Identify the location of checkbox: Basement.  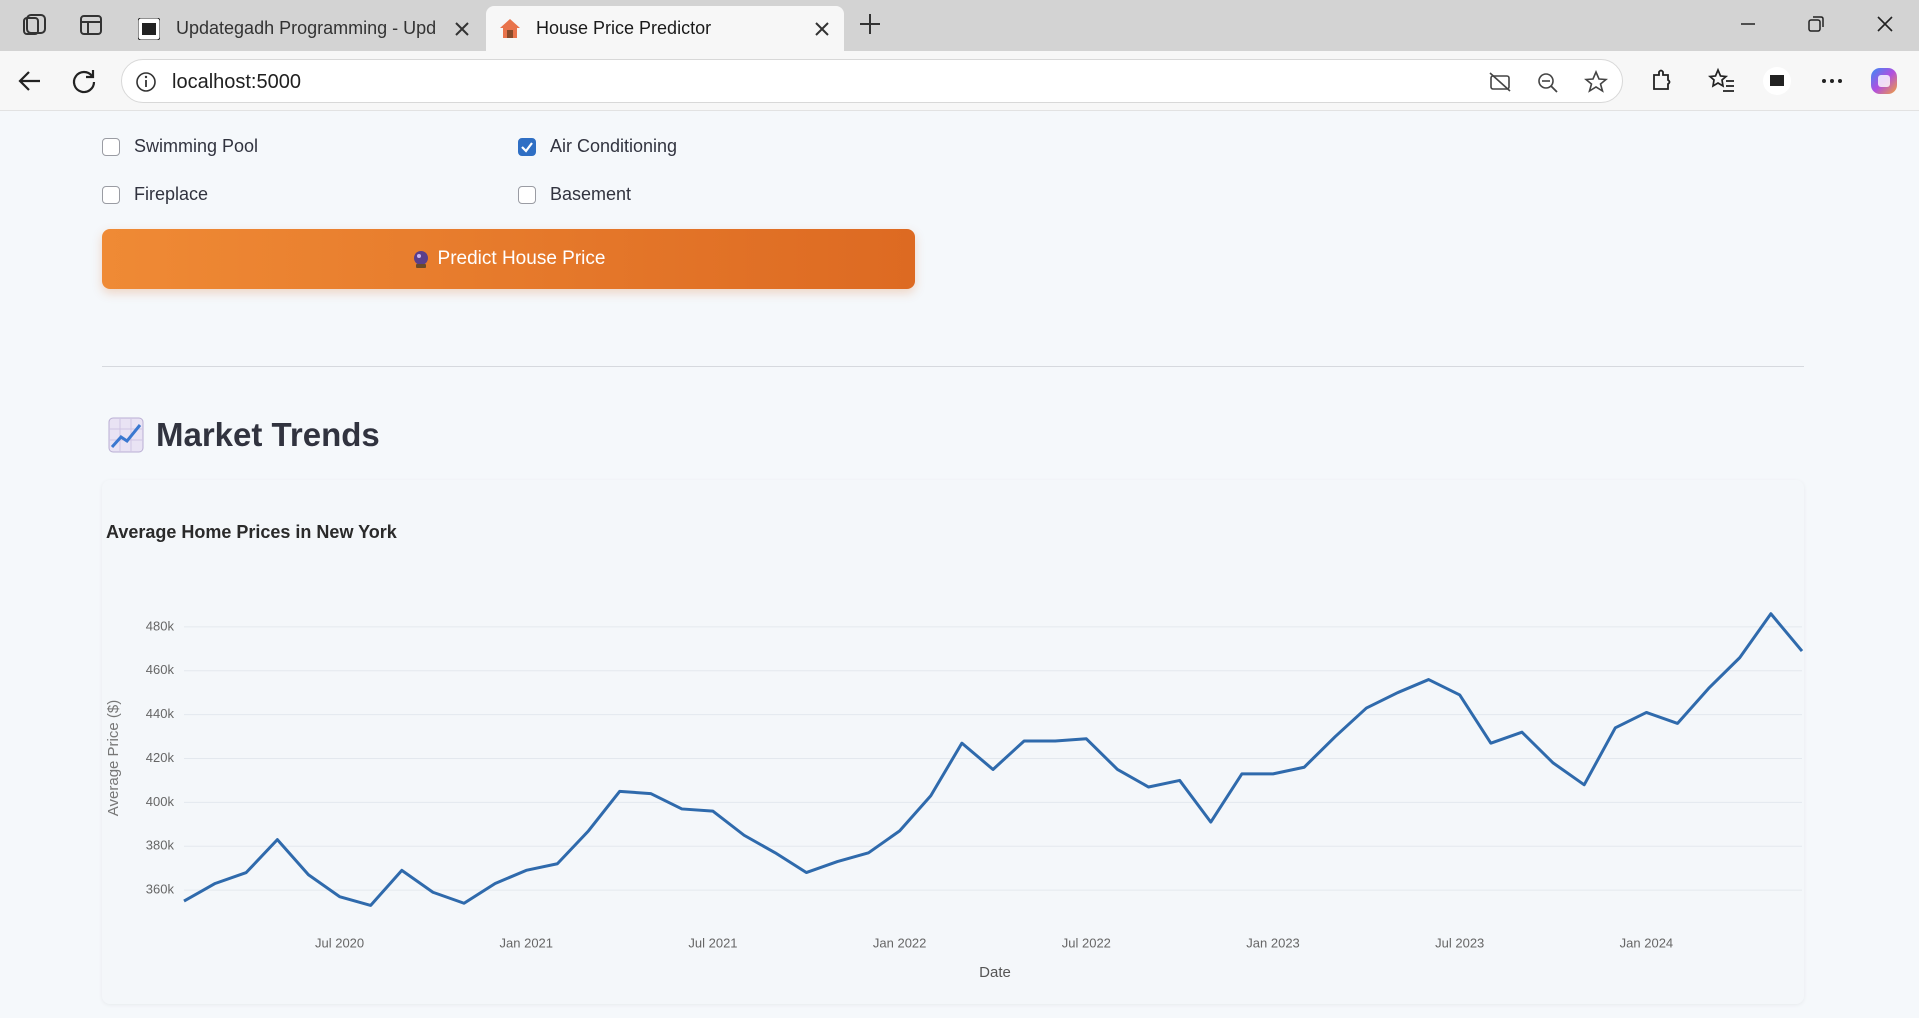
(574, 194).